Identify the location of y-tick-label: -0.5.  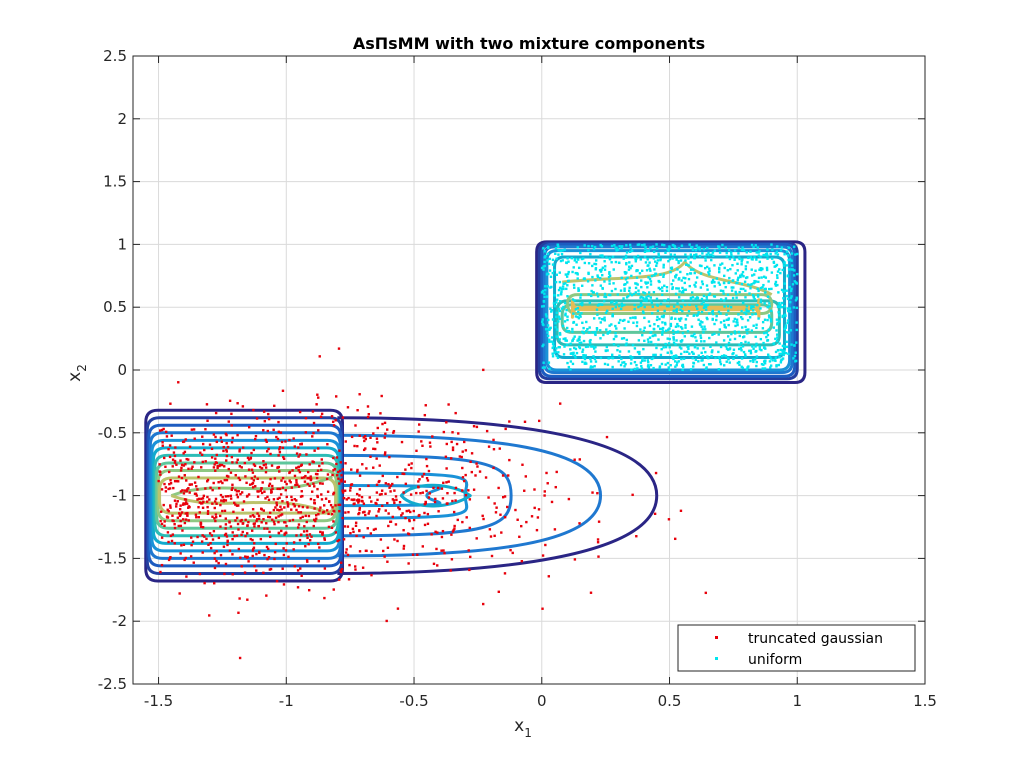
(112, 433).